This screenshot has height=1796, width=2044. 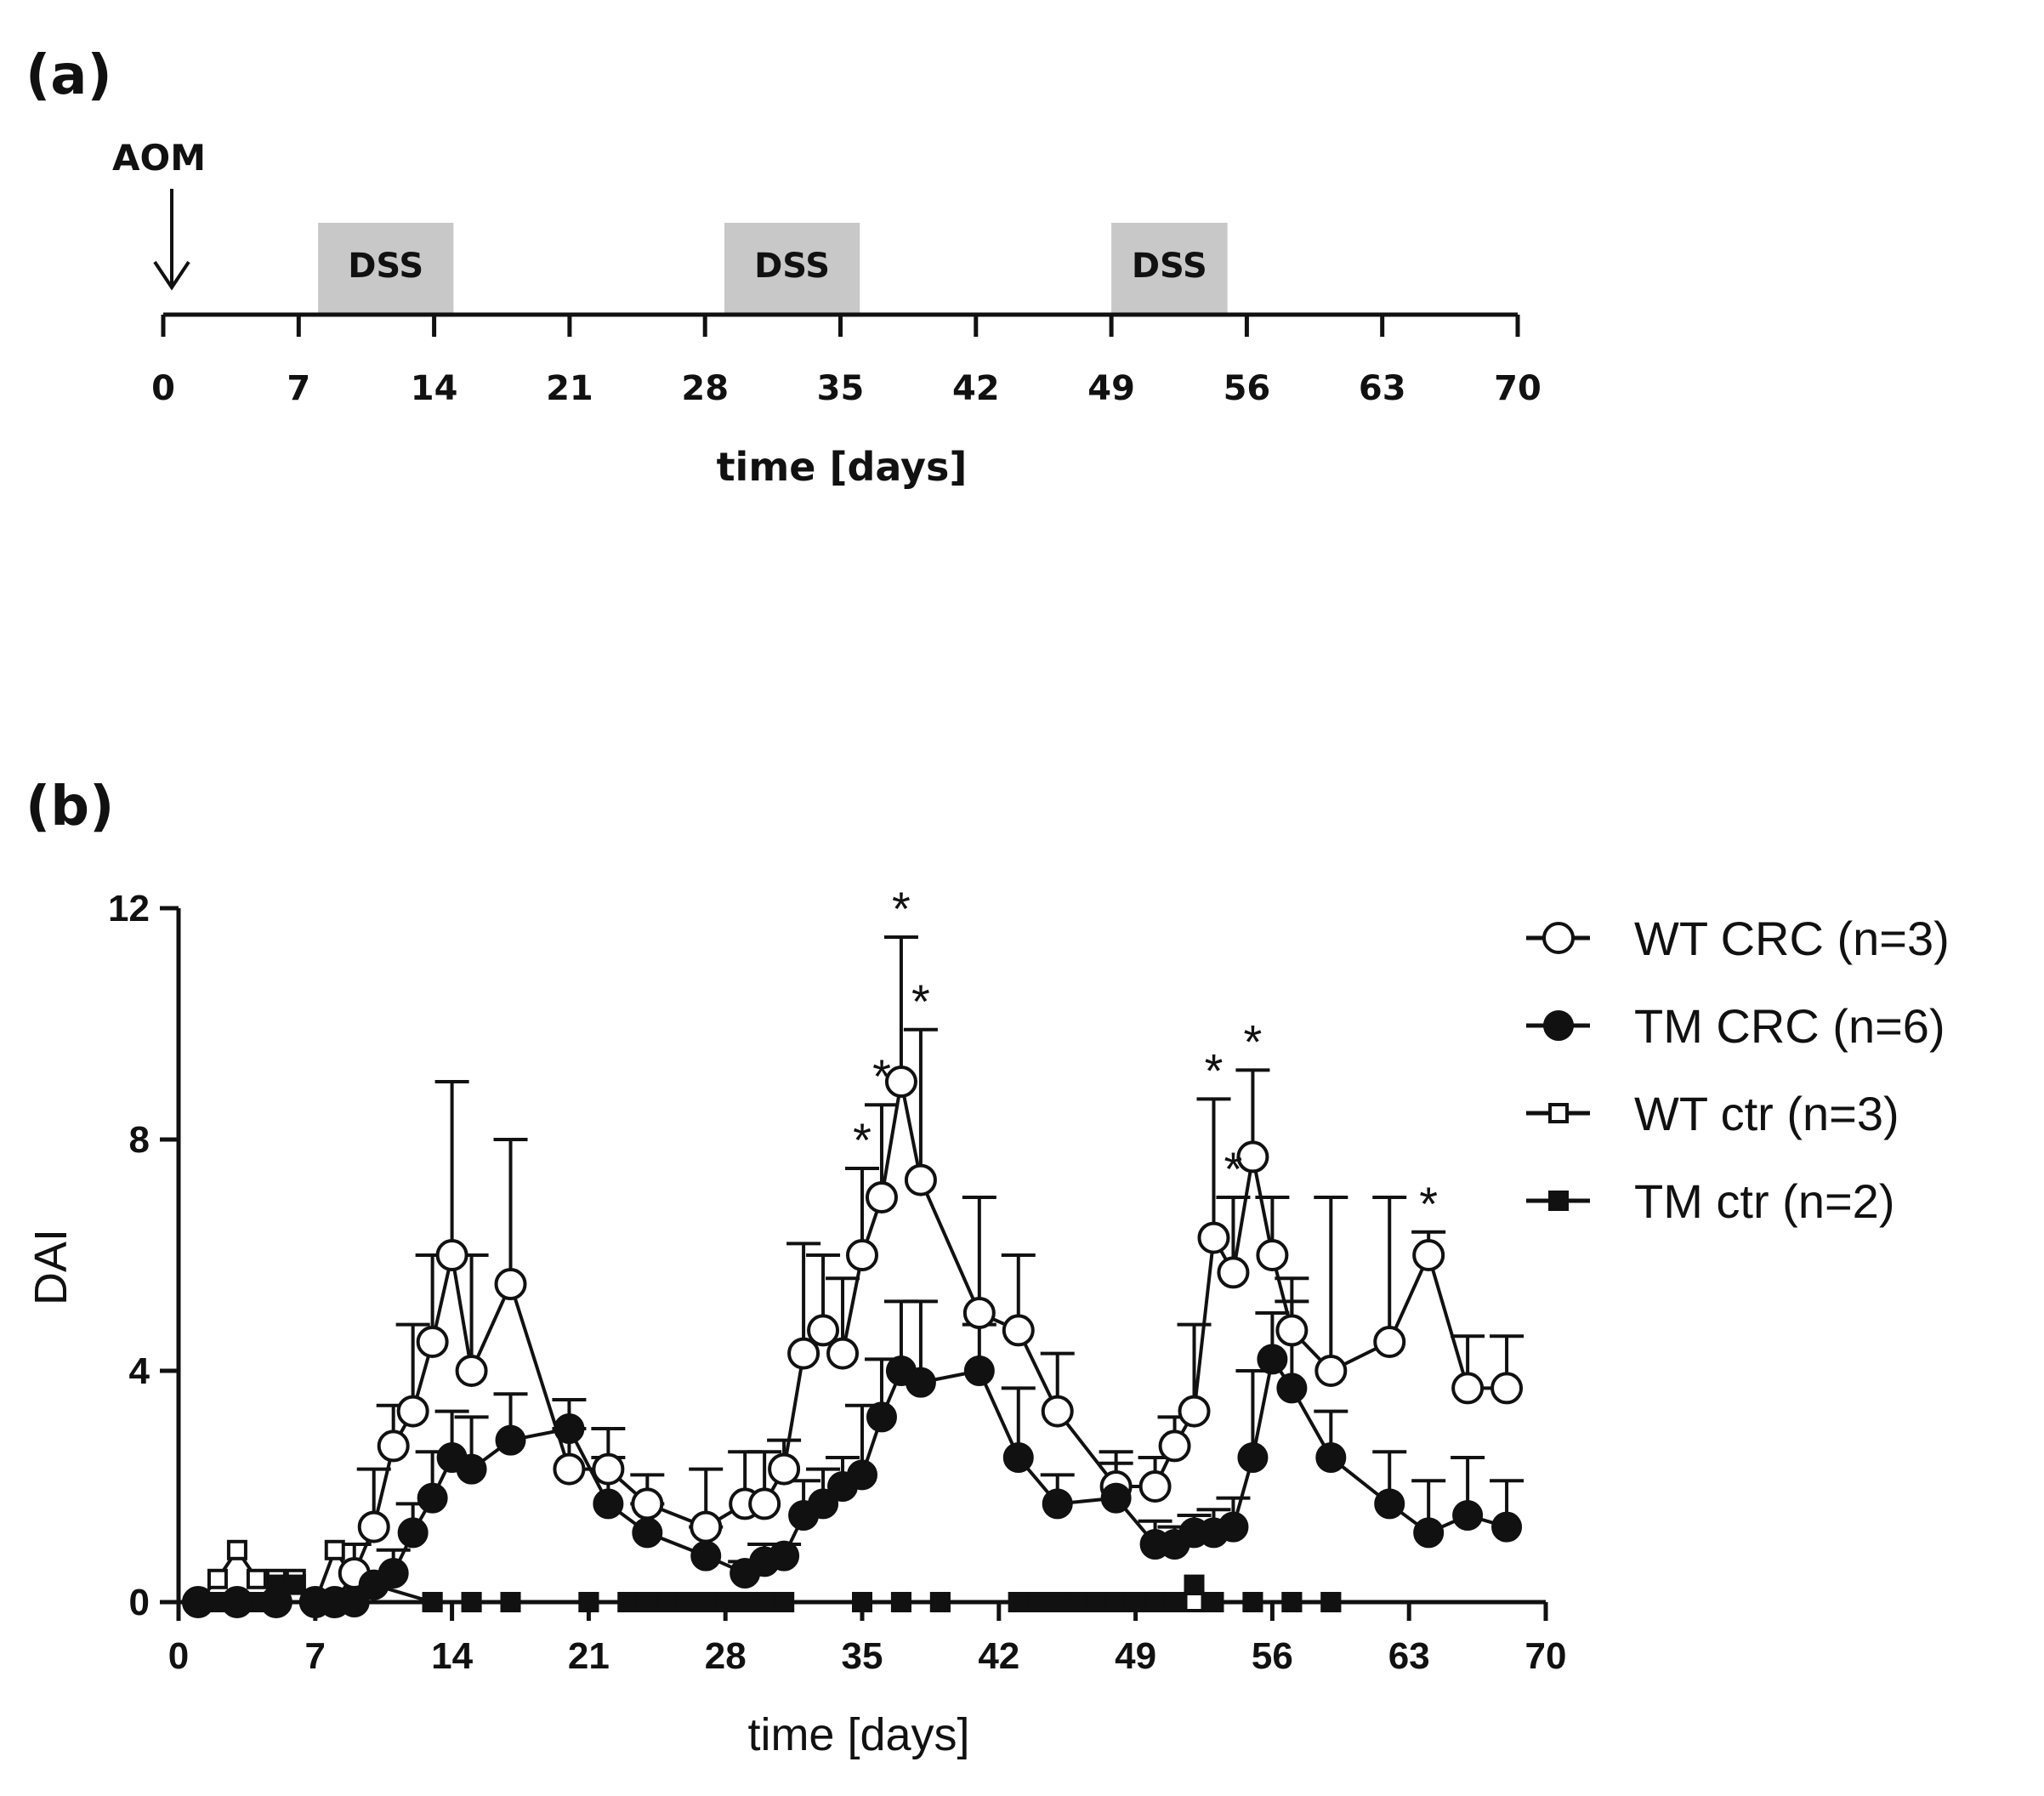 I want to click on x-tick-label: 70, so click(x=1546, y=1656).